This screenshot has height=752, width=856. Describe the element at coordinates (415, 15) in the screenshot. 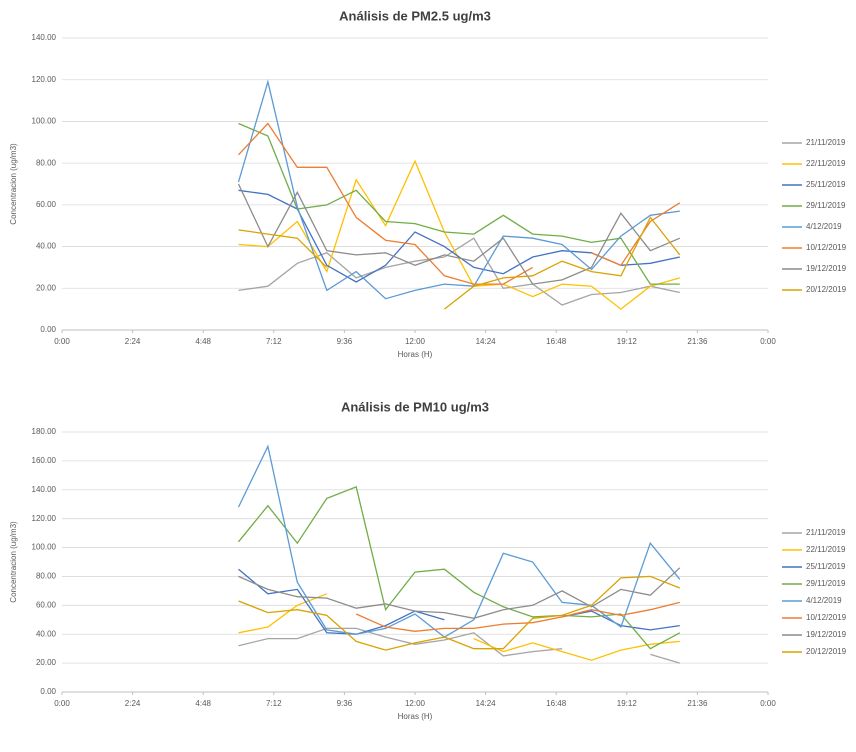

I see `chart-title: Análisis de PM2.5 ug/m3` at that location.